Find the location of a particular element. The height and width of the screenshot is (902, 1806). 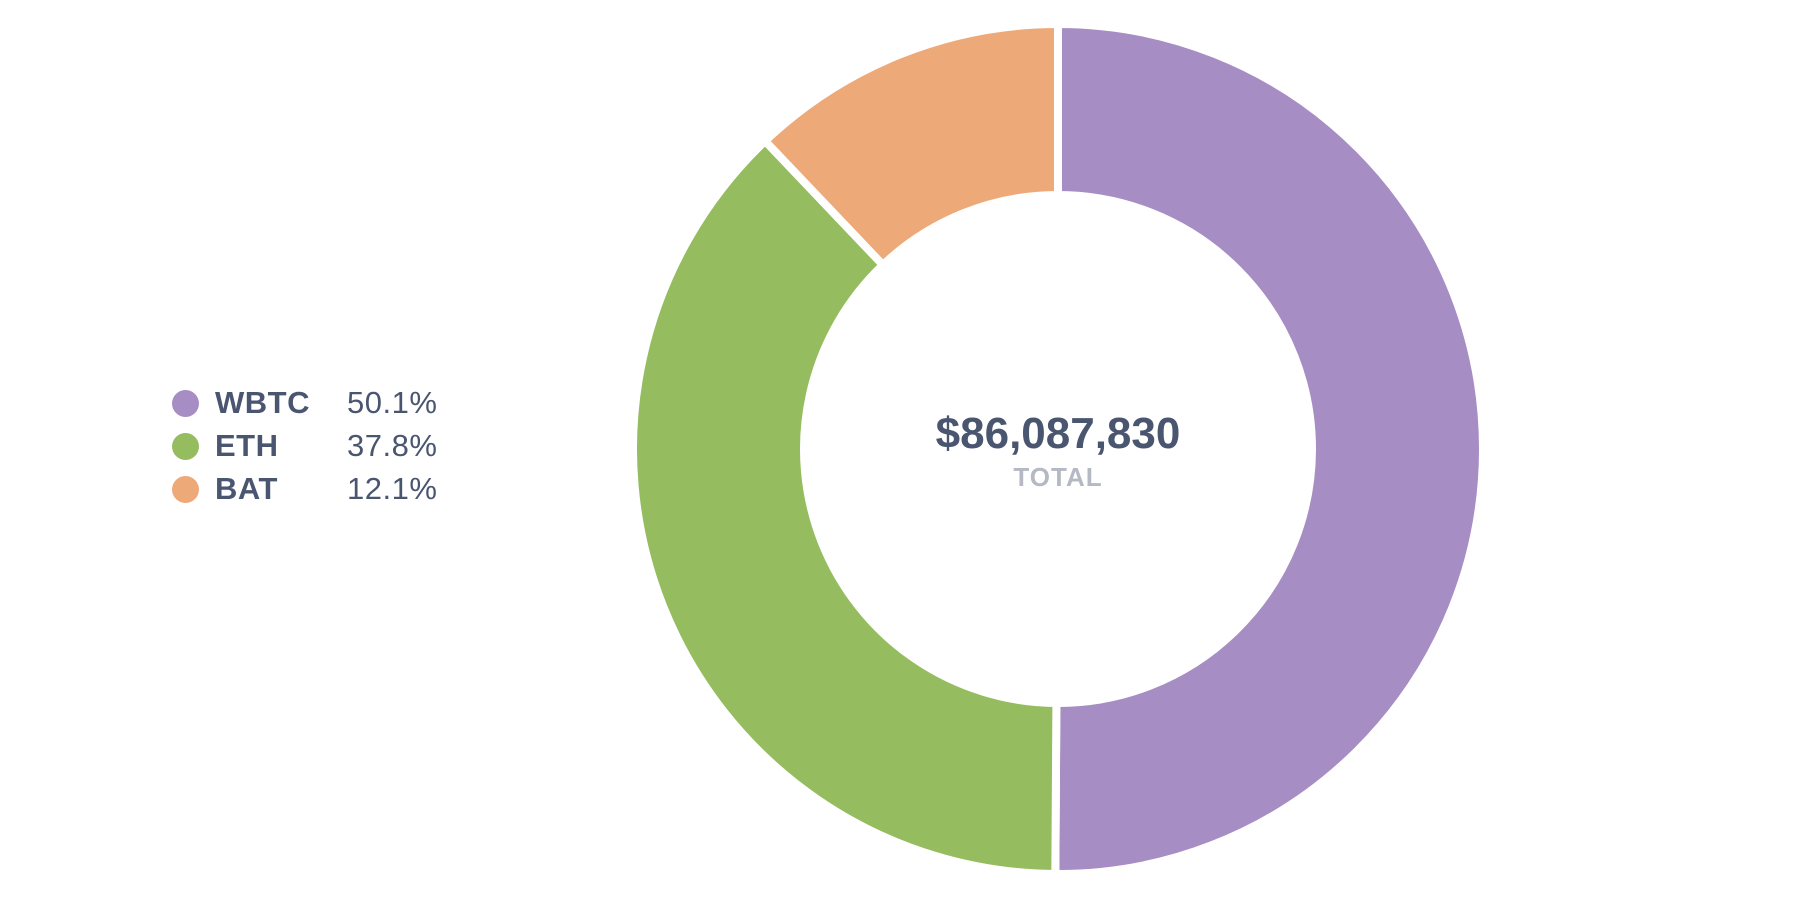

legend-label-eth: ETH is located at coordinates (247, 445).